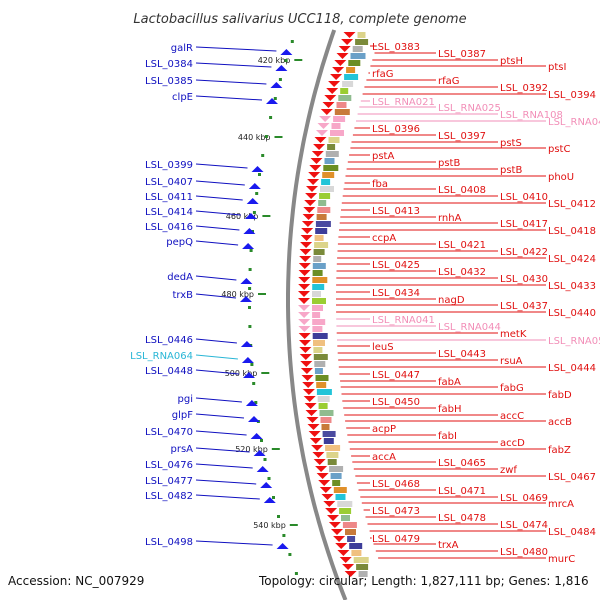 This screenshot has height=600, width=600. Describe the element at coordinates (574, 122) in the screenshot. I see `gene-label-right: LSL_RNA040` at that location.